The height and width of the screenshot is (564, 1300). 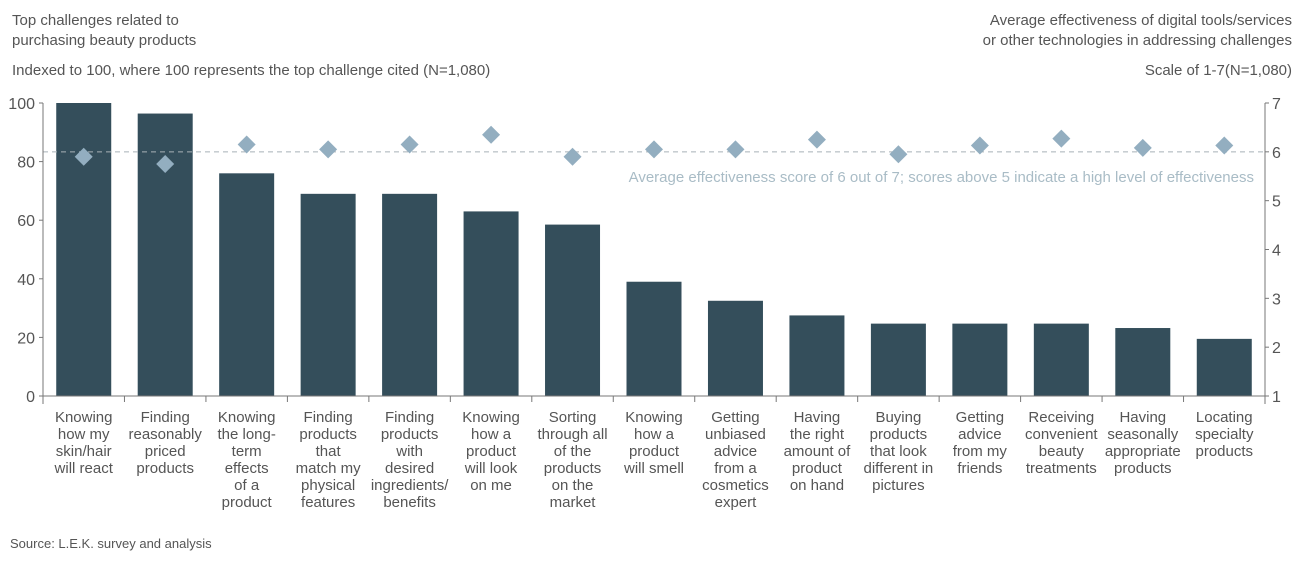 I want to click on category-label-line: specialty, so click(x=1224, y=434).